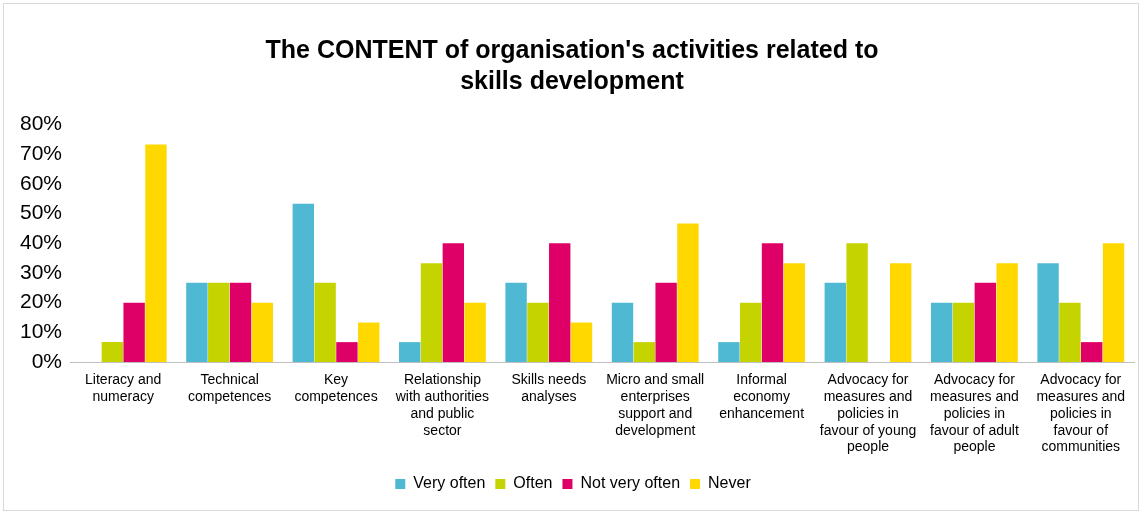 This screenshot has height=516, width=1145. What do you see at coordinates (41, 271) in the screenshot?
I see `y-tick-label: 30%` at bounding box center [41, 271].